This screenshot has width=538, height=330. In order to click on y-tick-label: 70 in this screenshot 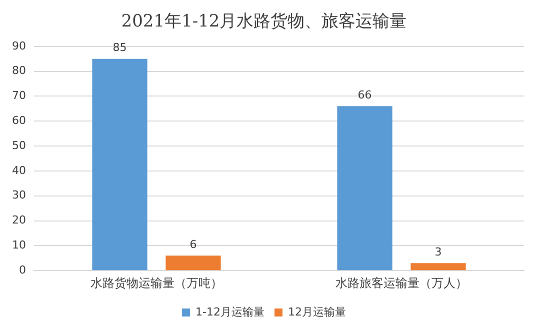, I will do `click(19, 95)`.